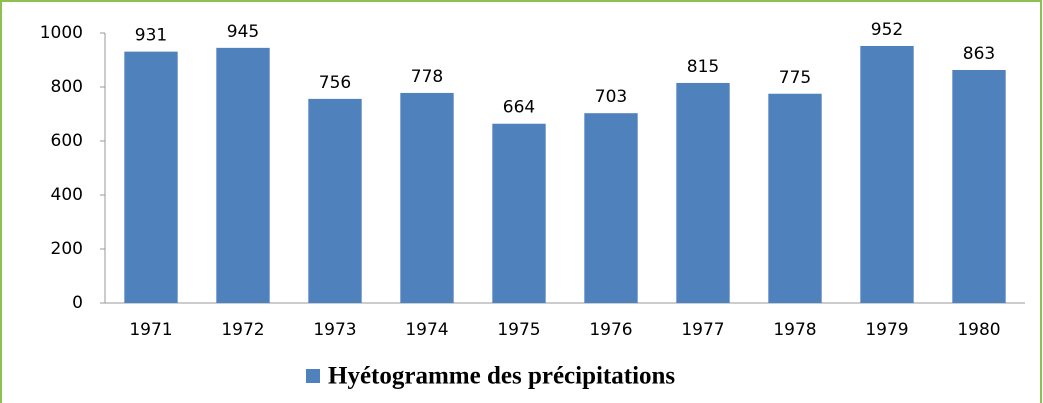  What do you see at coordinates (335, 83) in the screenshot?
I see `data-label: 756` at bounding box center [335, 83].